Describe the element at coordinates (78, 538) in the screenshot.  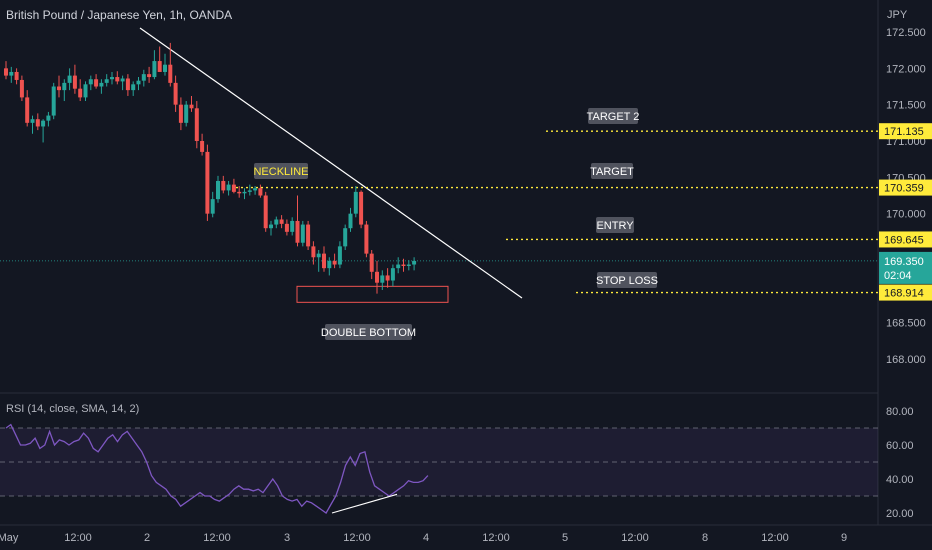
I see `time-tick-label: 12:00` at that location.